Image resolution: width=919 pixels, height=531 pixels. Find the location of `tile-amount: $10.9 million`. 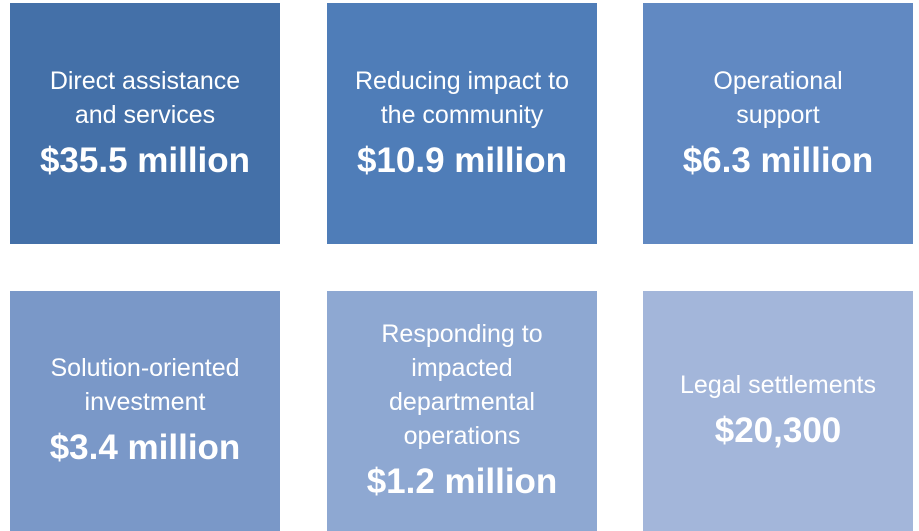

tile-amount: $10.9 million is located at coordinates (462, 160).